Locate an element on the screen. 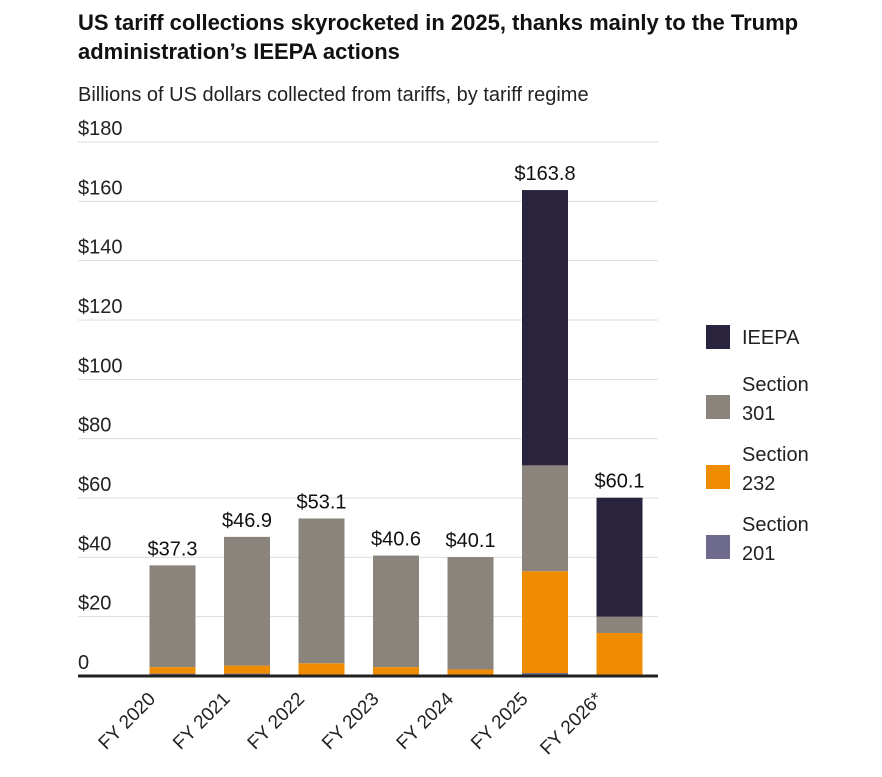 This screenshot has width=882, height=777. y-tick-label: $60 is located at coordinates (94, 485).